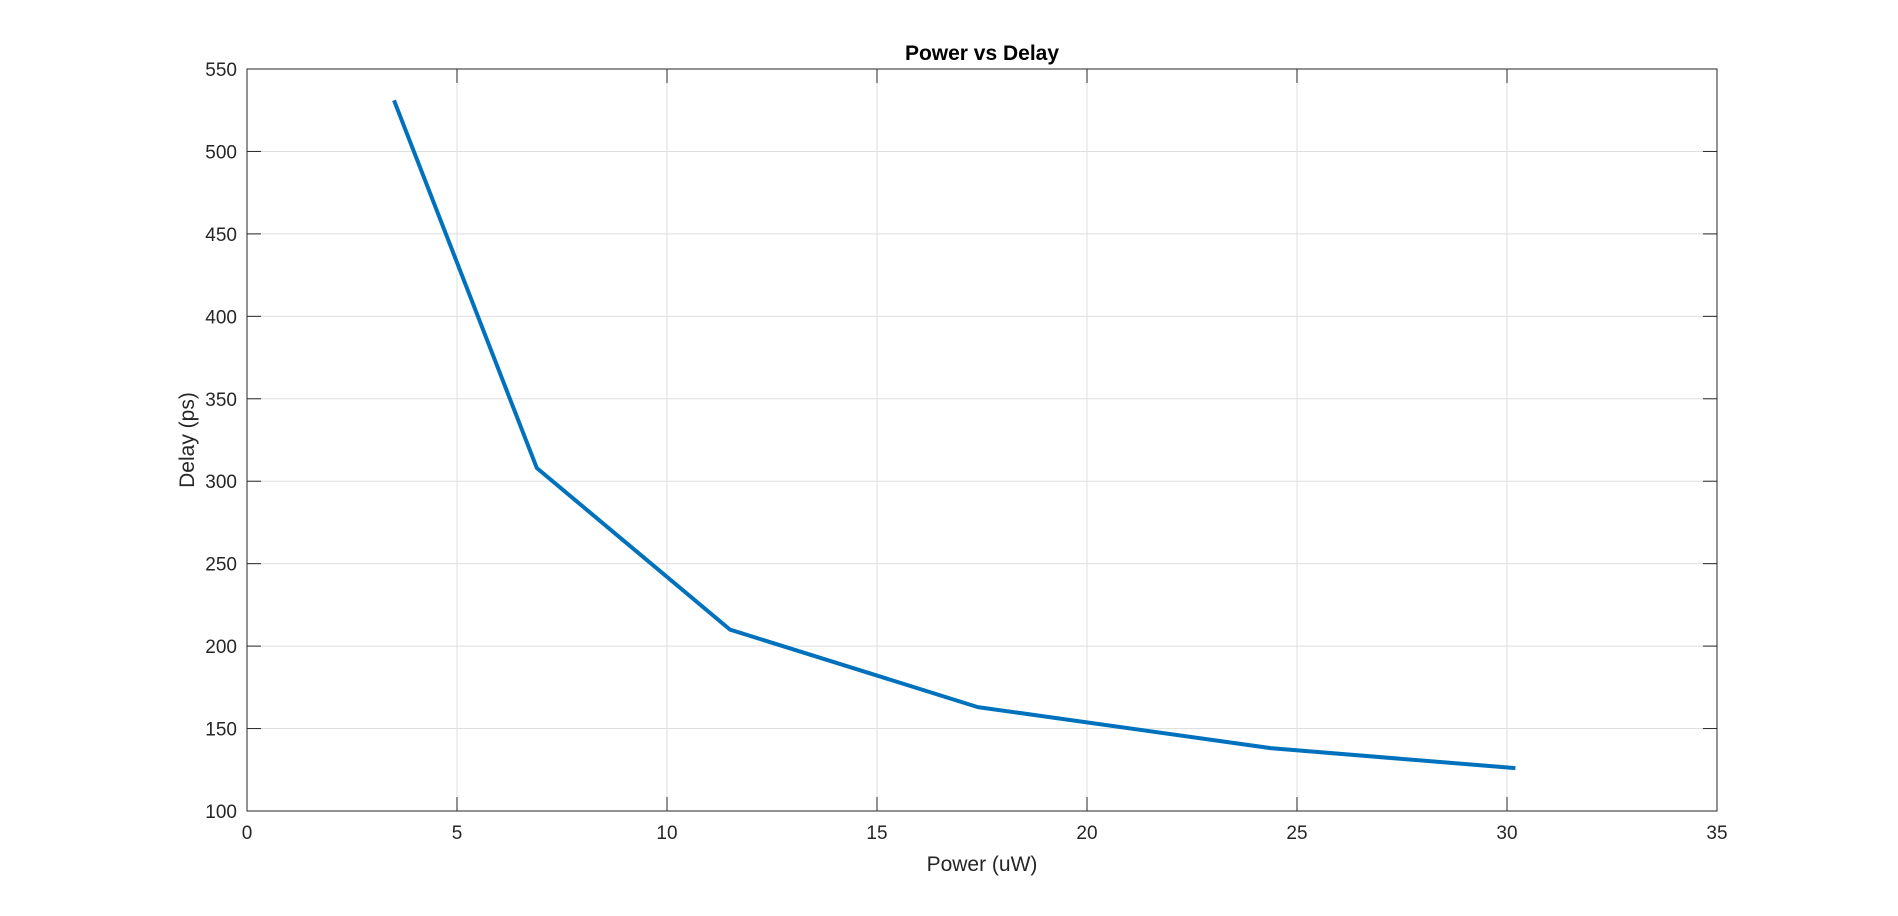 This screenshot has width=1898, height=916. What do you see at coordinates (187, 440) in the screenshot?
I see `y-axis-label: Delay (ps)` at bounding box center [187, 440].